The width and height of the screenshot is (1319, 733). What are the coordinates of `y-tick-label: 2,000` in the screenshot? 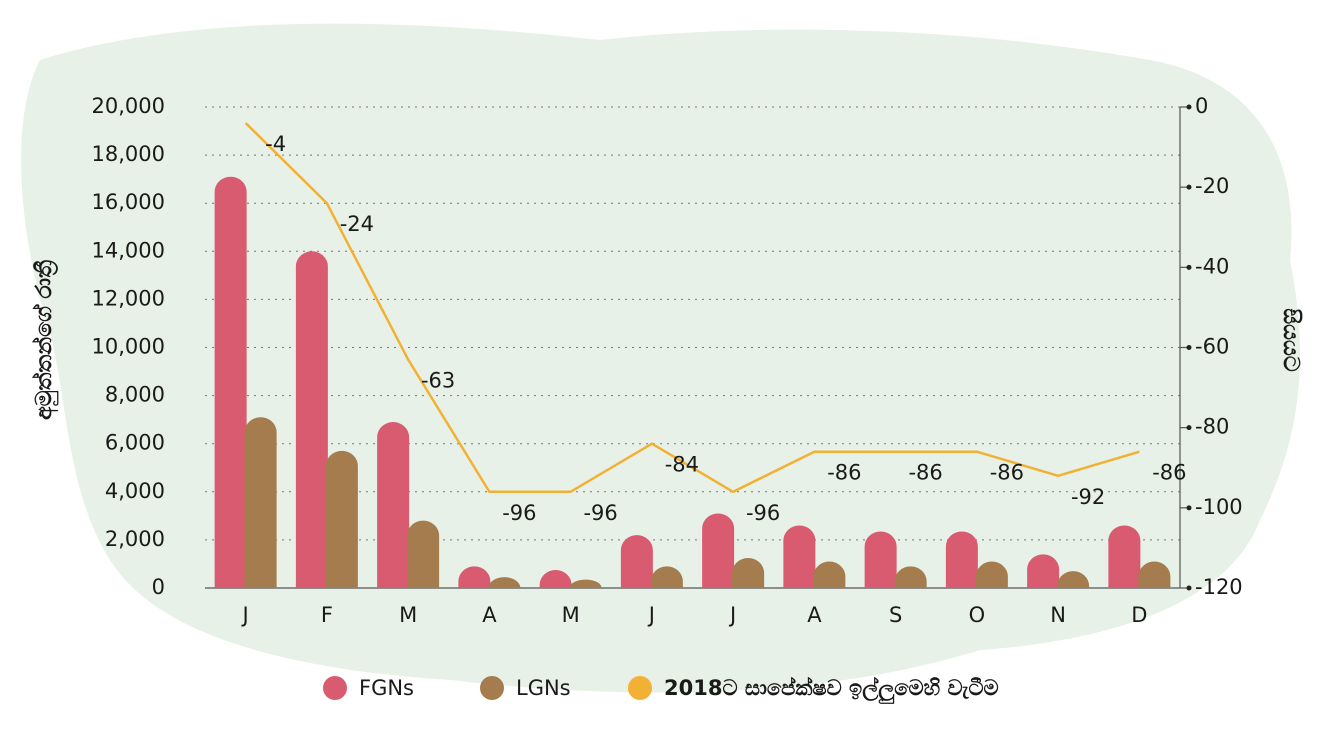 It's located at (135, 539).